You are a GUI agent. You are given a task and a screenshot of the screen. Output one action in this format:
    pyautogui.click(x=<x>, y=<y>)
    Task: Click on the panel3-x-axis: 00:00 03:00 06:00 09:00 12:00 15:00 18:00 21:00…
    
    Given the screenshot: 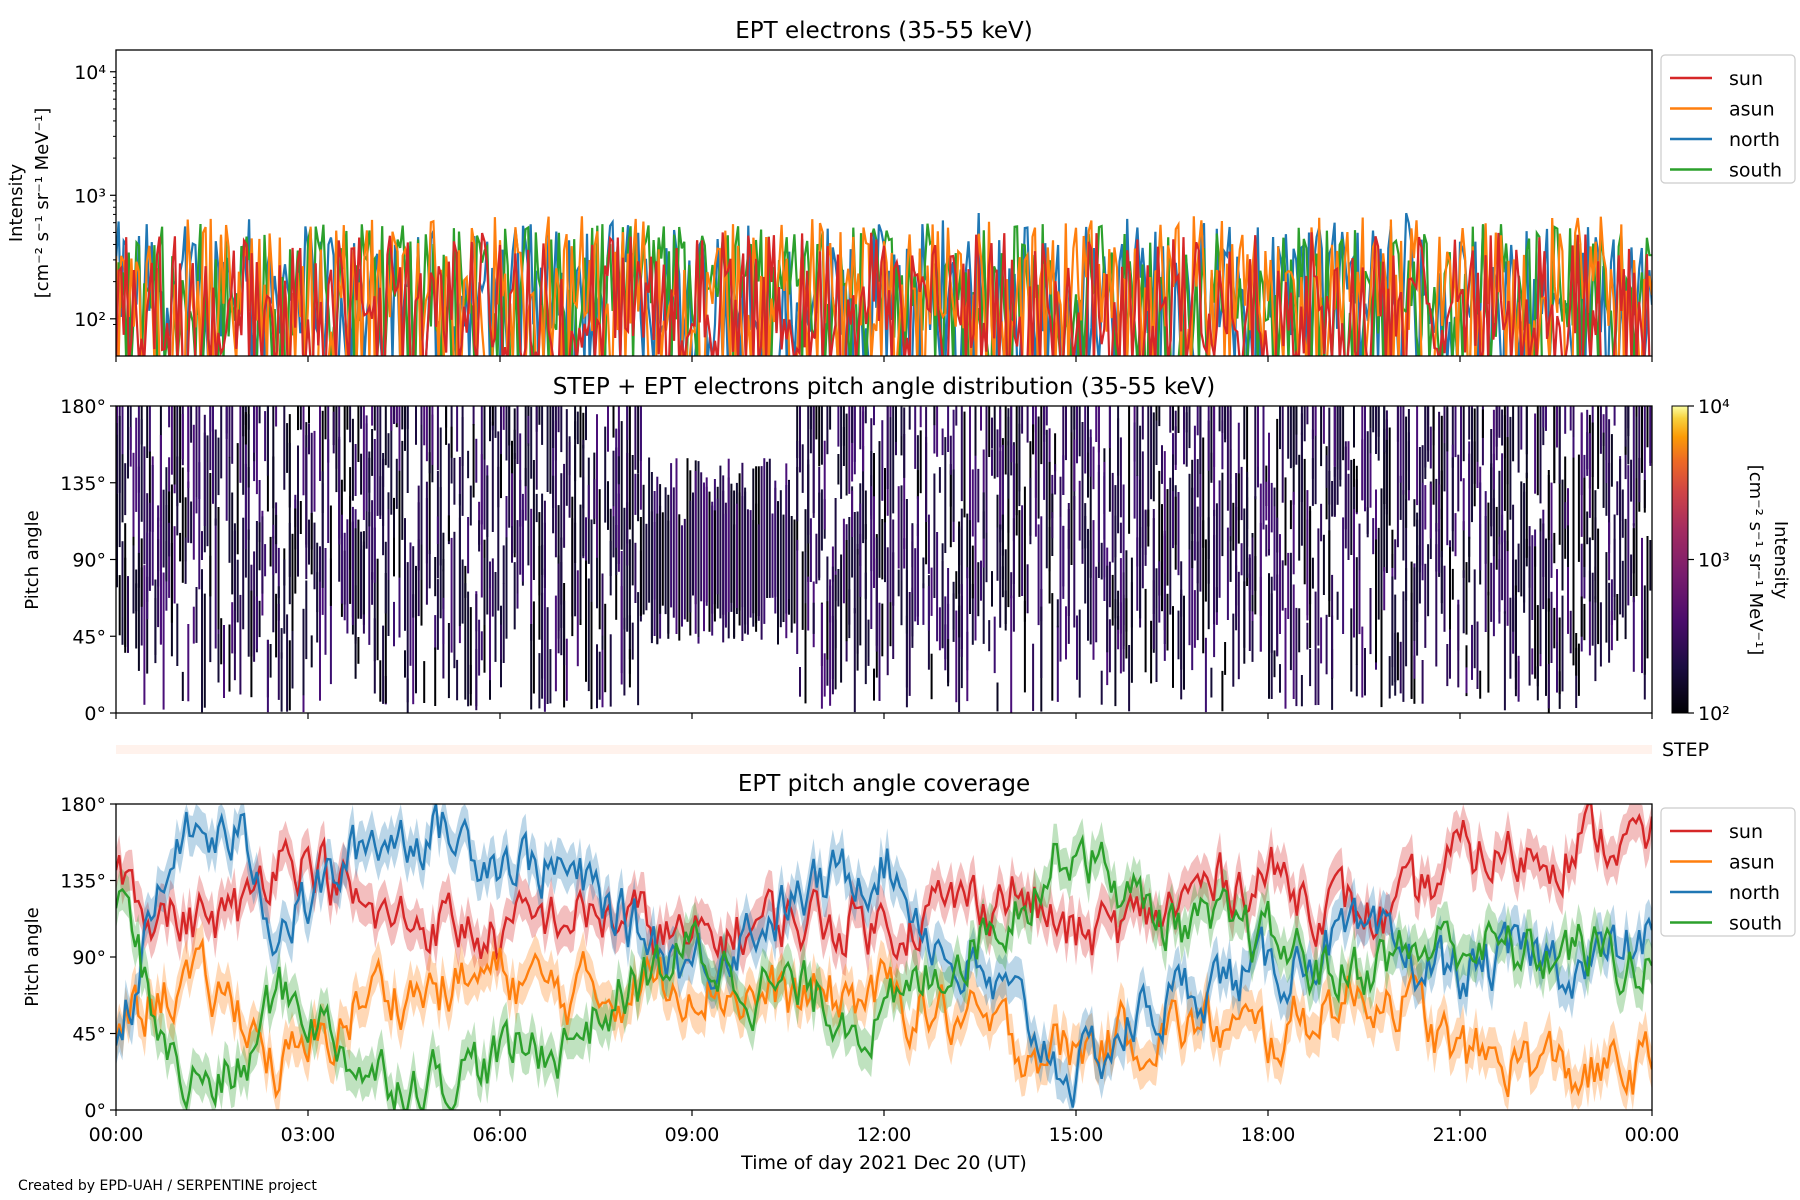 What is the action you would take?
    pyautogui.click(x=884, y=1128)
    